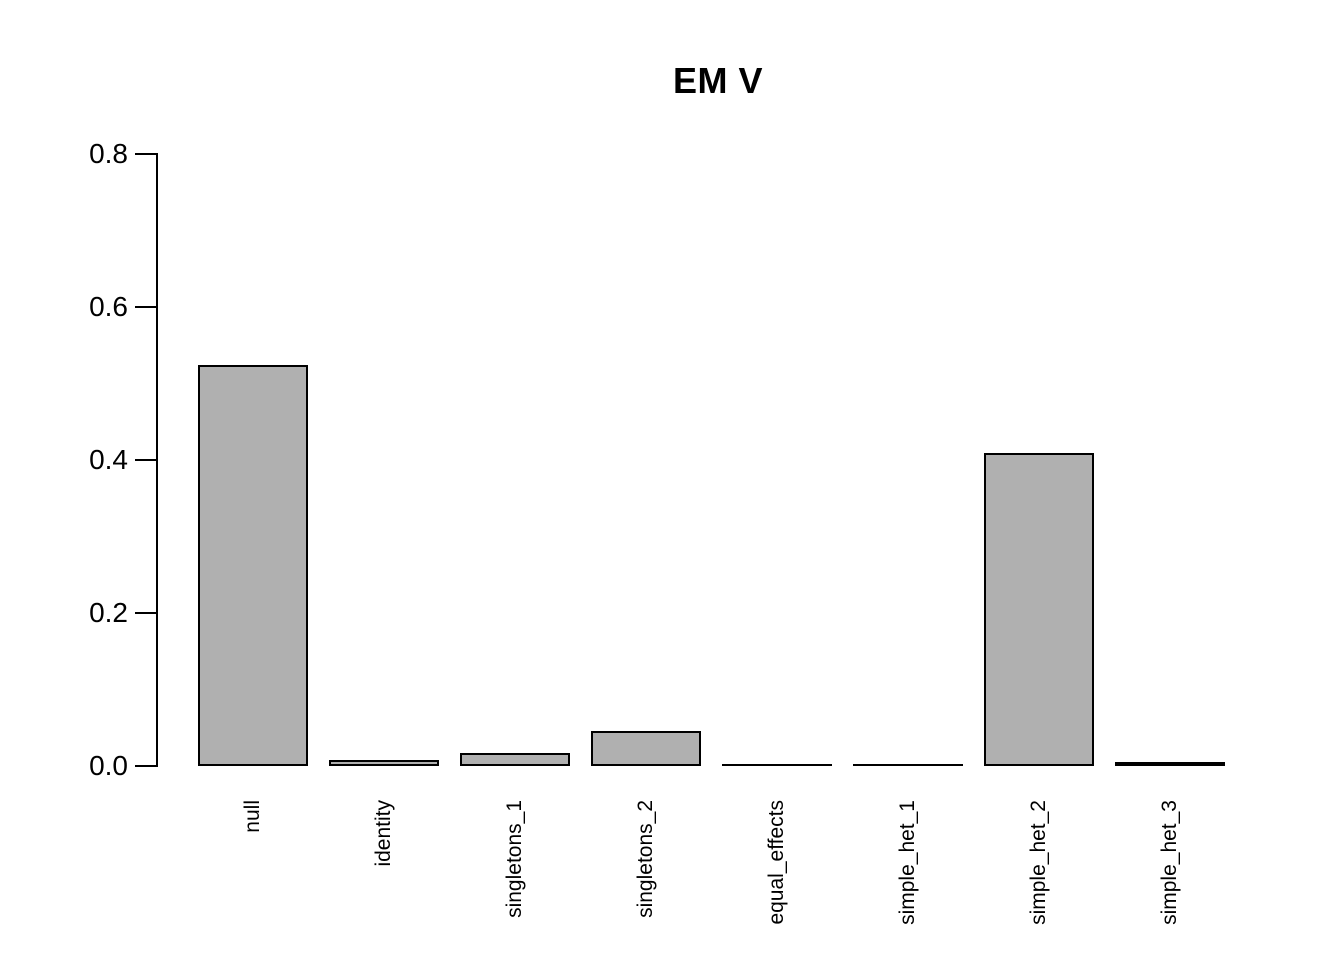 The width and height of the screenshot is (1344, 960). Describe the element at coordinates (252, 816) in the screenshot. I see `x-label-null: null` at that location.